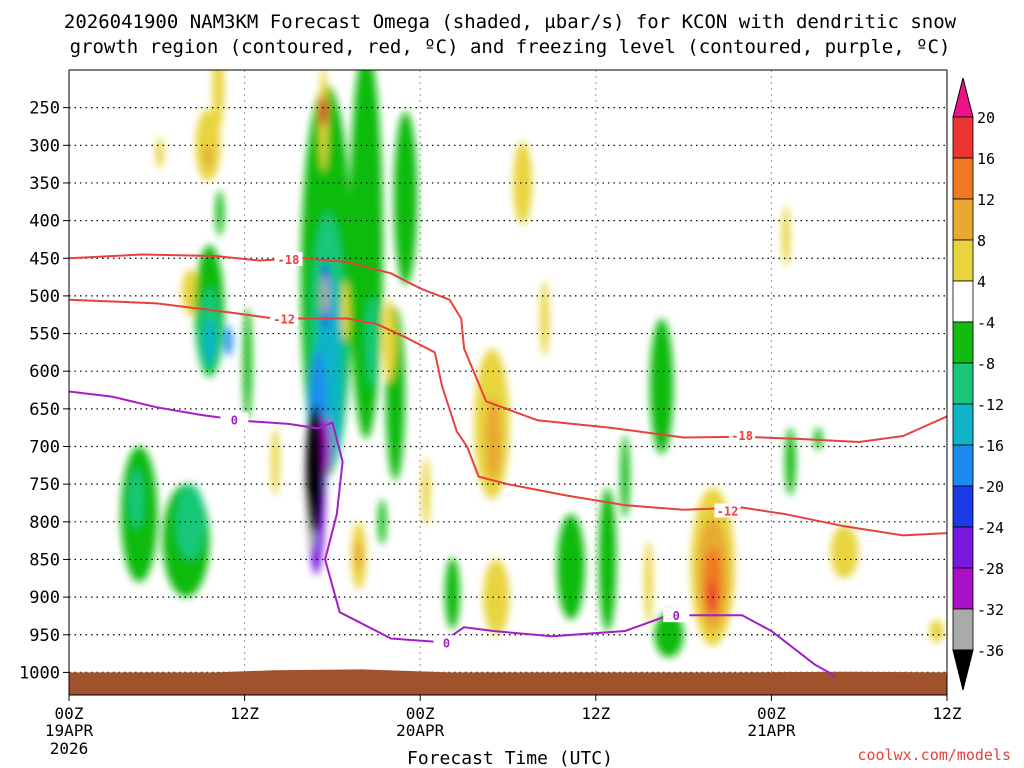 This screenshot has height=768, width=1024. Describe the element at coordinates (986, 364) in the screenshot. I see `colorbar-label: -8` at that location.